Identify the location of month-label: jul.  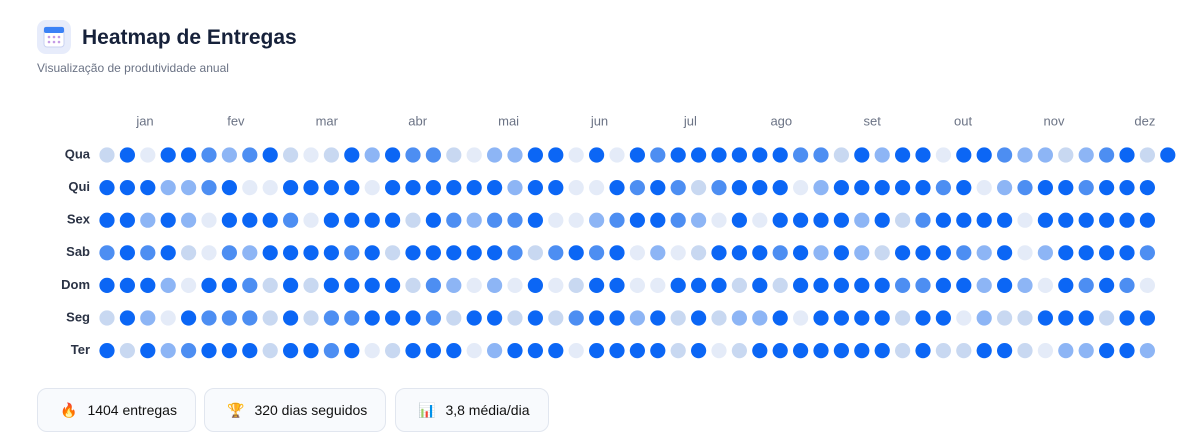
(690, 120).